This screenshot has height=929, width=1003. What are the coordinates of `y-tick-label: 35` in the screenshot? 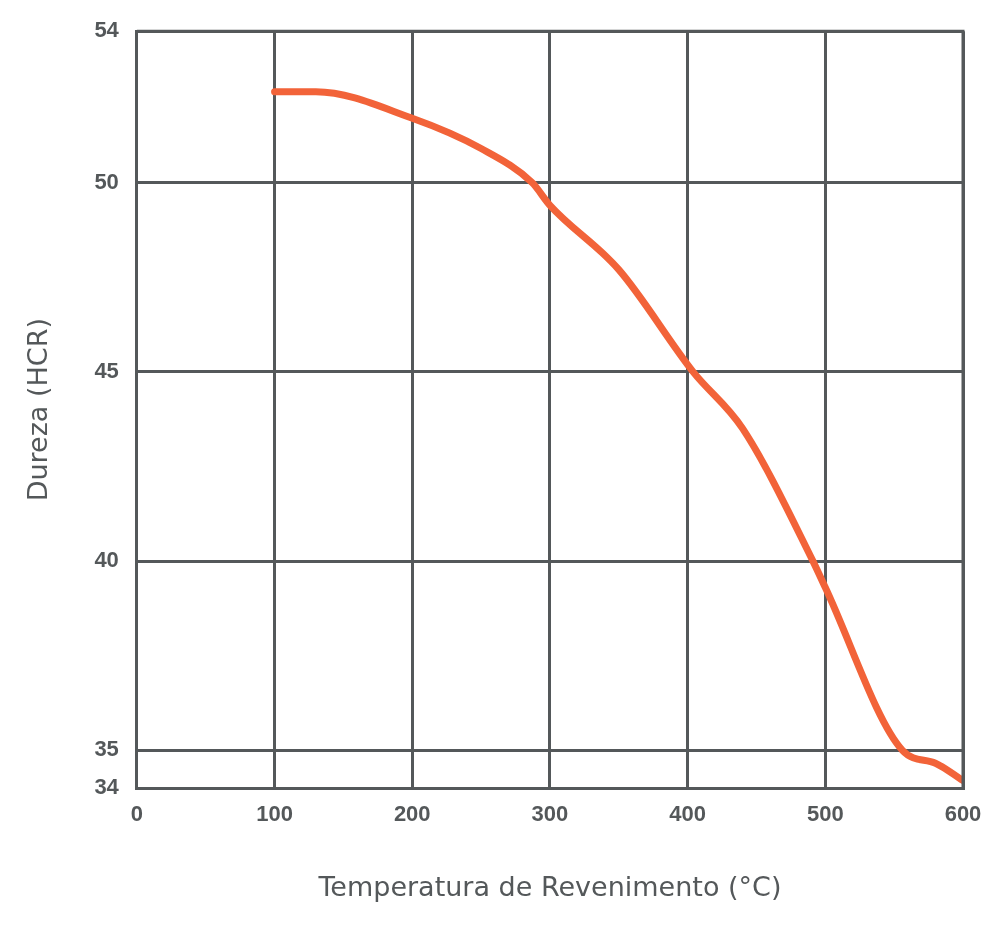 It's located at (106, 749).